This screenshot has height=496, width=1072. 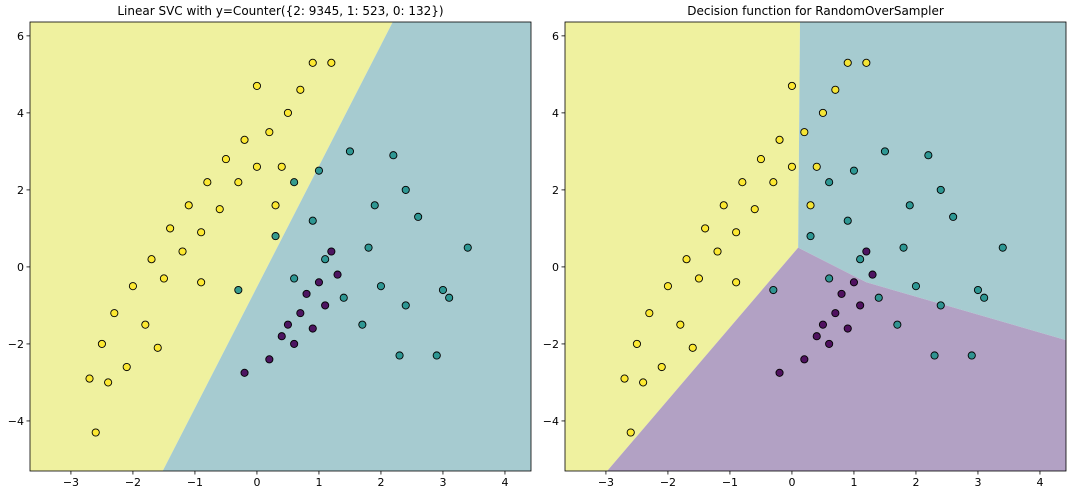 I want to click on y-tick-label: 0, so click(x=20, y=267).